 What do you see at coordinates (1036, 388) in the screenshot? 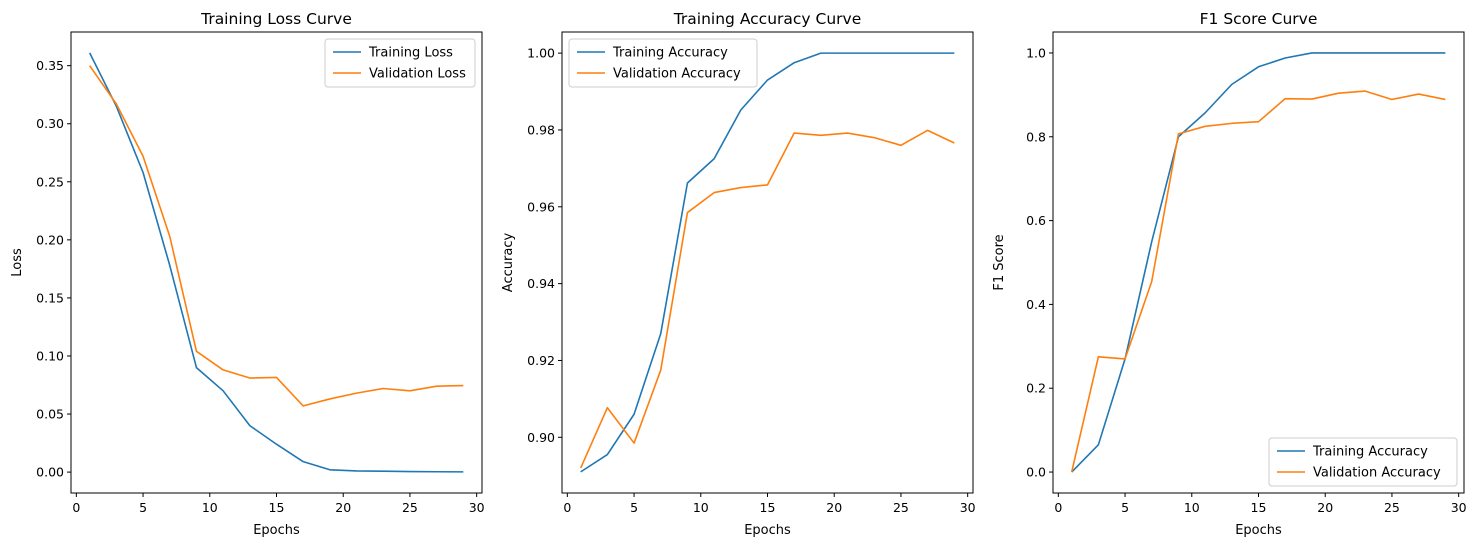
I see `y-tick-label: 0.2` at bounding box center [1036, 388].